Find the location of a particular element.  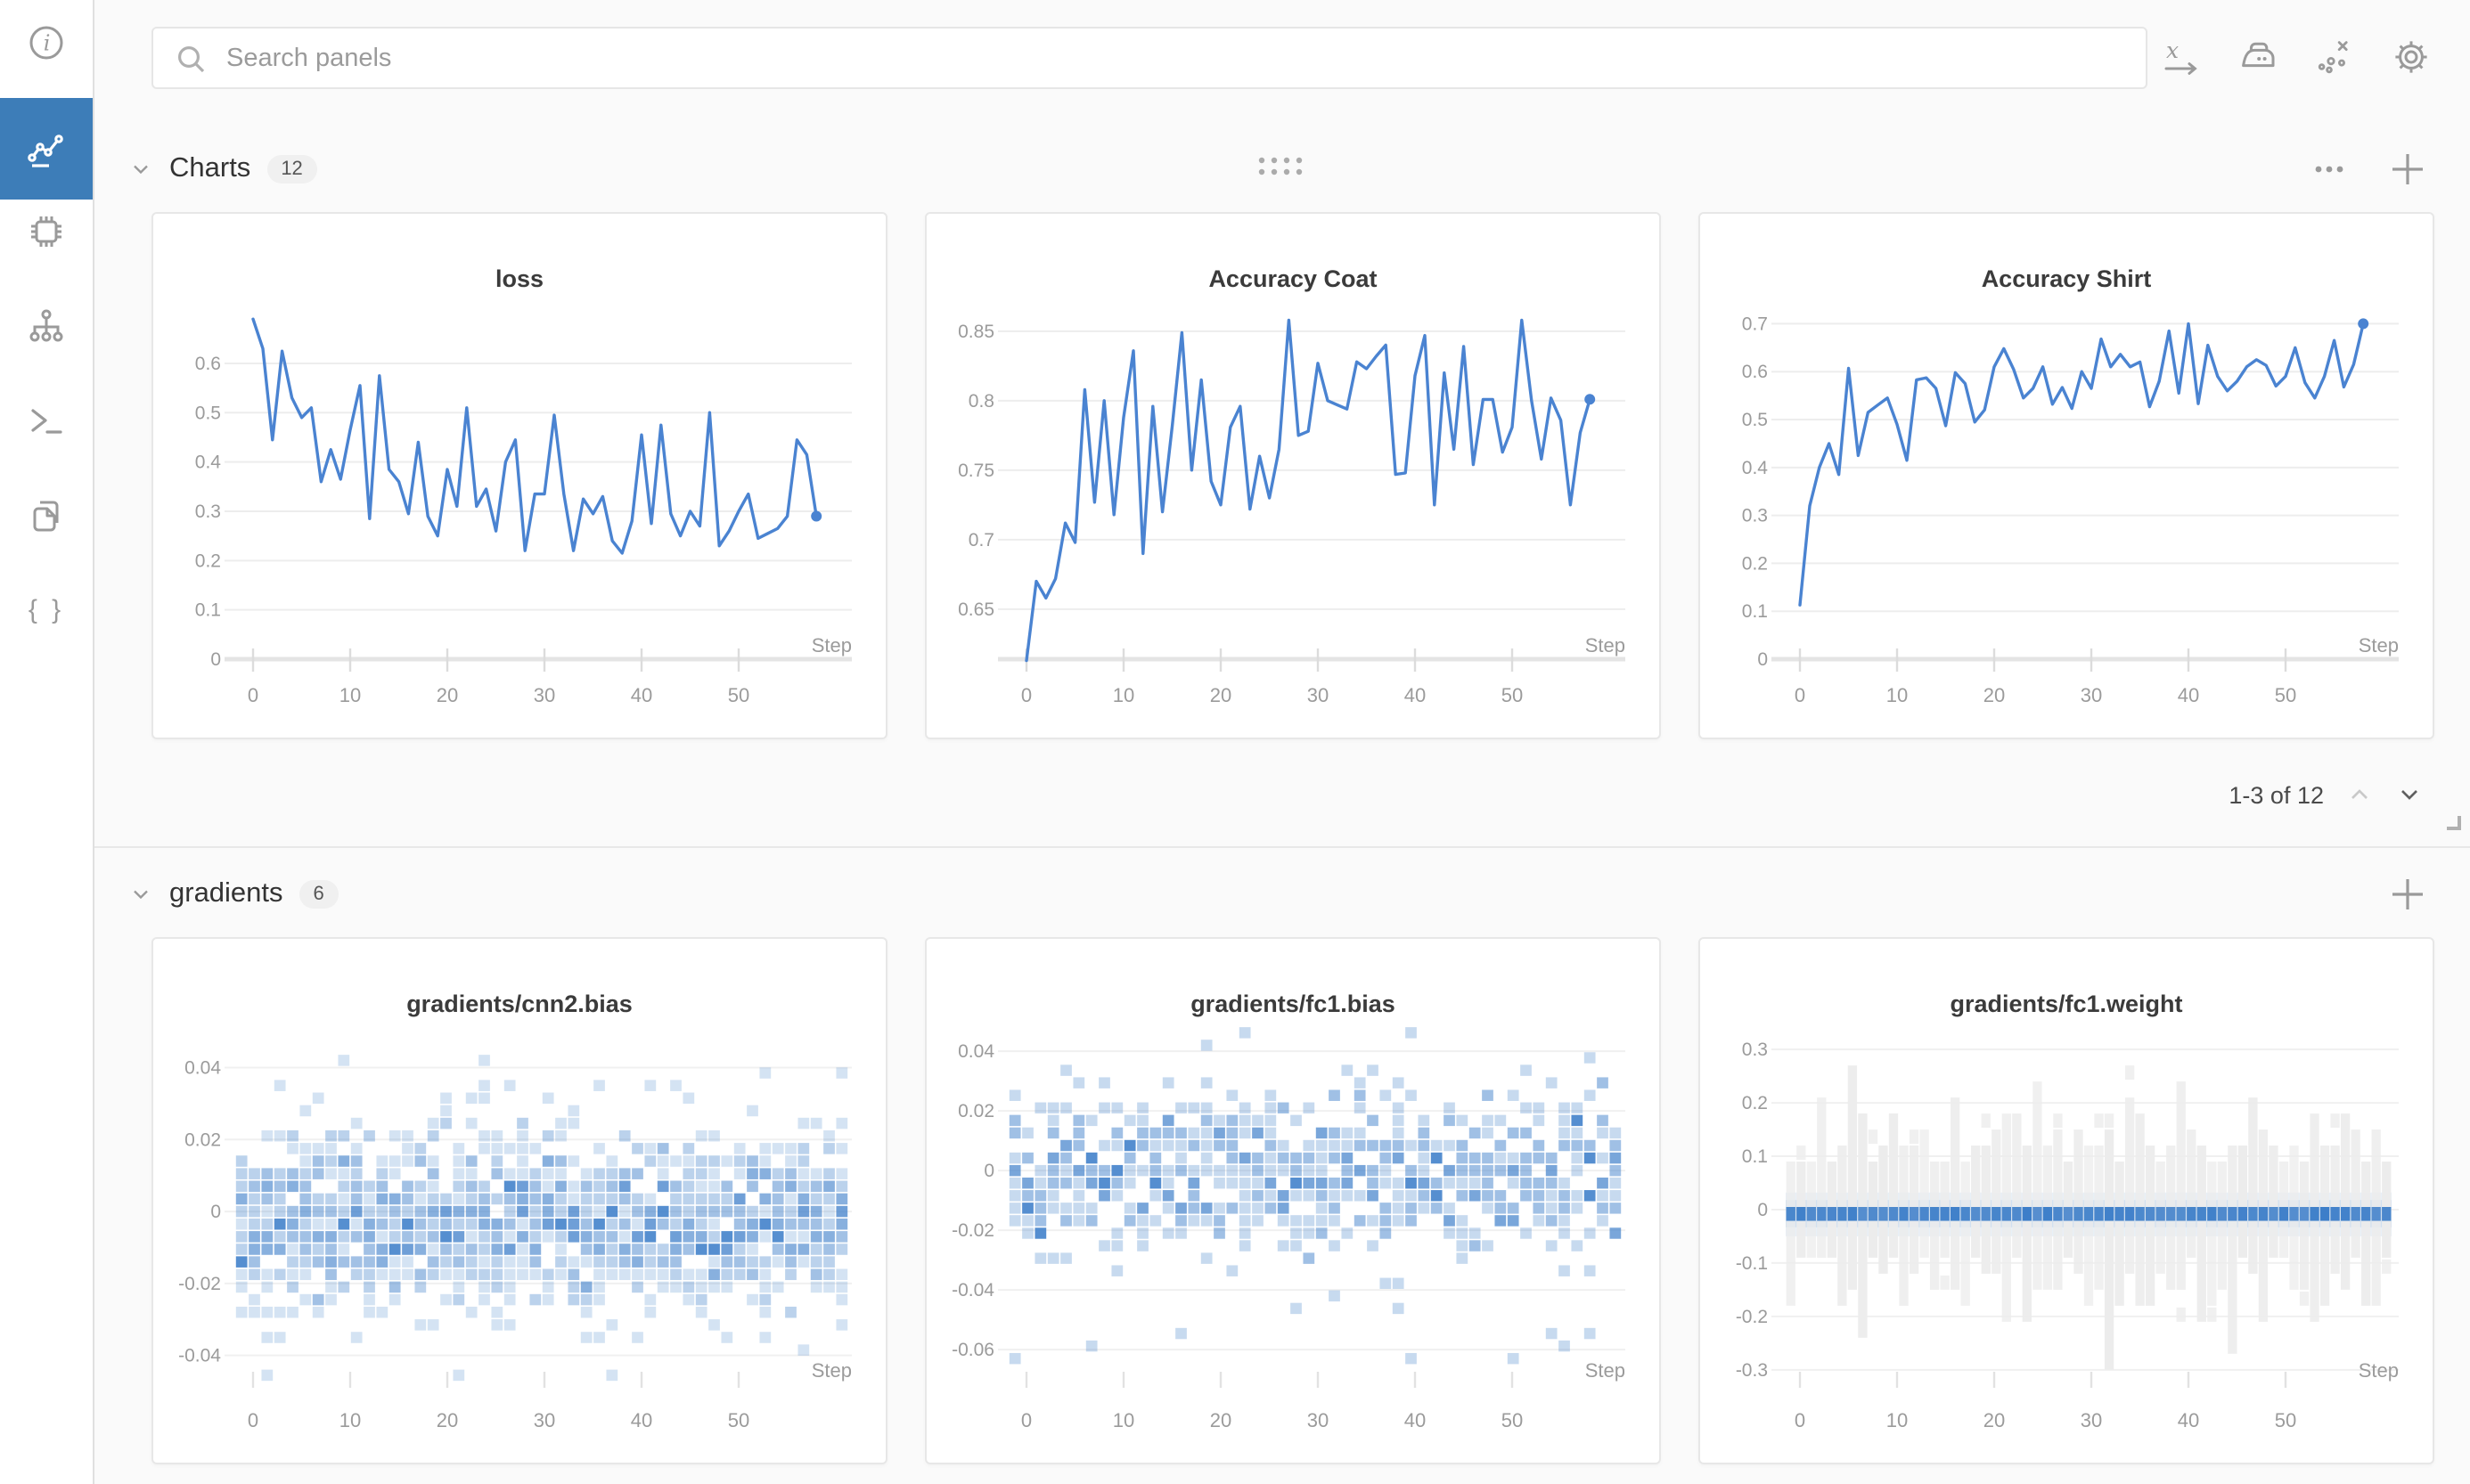

svg-text: 0.65 is located at coordinates (976, 609).